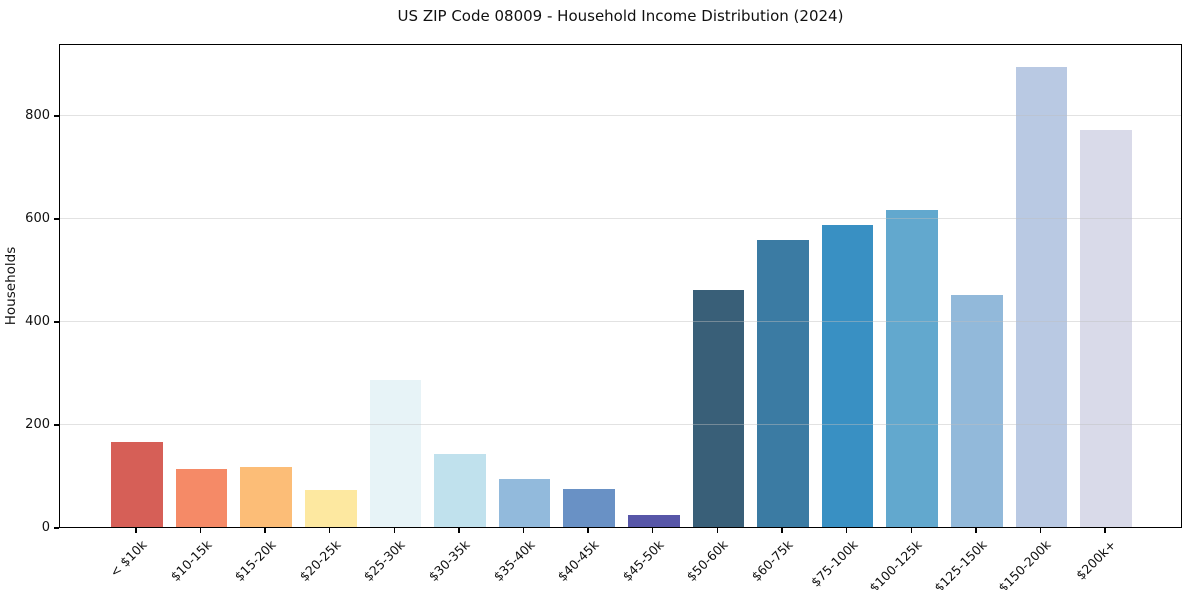 The height and width of the screenshot is (590, 1189). Describe the element at coordinates (320, 561) in the screenshot. I see `x-tick-label: $20-25k` at that location.